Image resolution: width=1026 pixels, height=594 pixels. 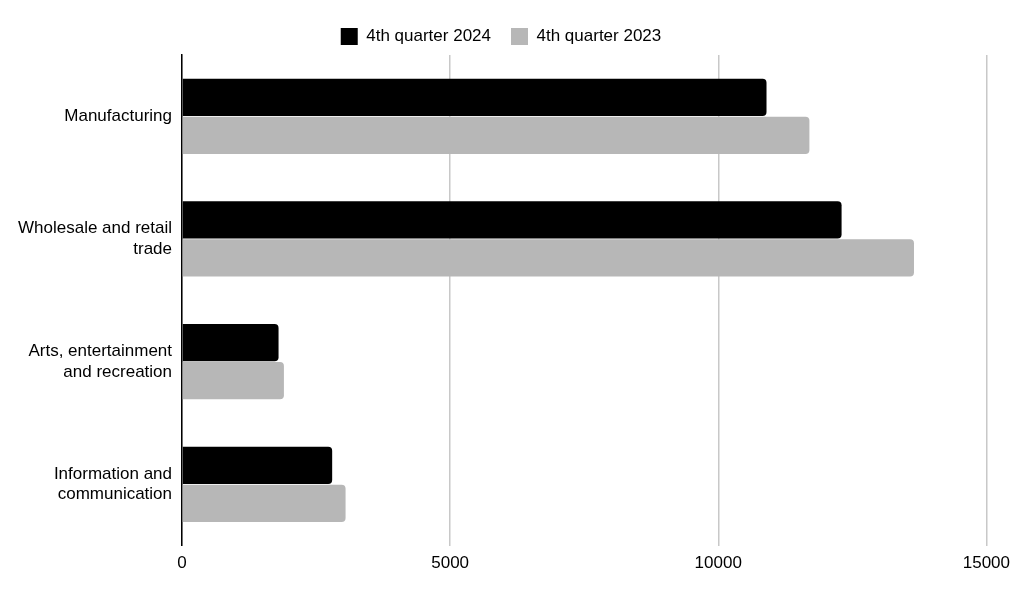 I want to click on y-tick-label: Information and communication, so click(x=113, y=483).